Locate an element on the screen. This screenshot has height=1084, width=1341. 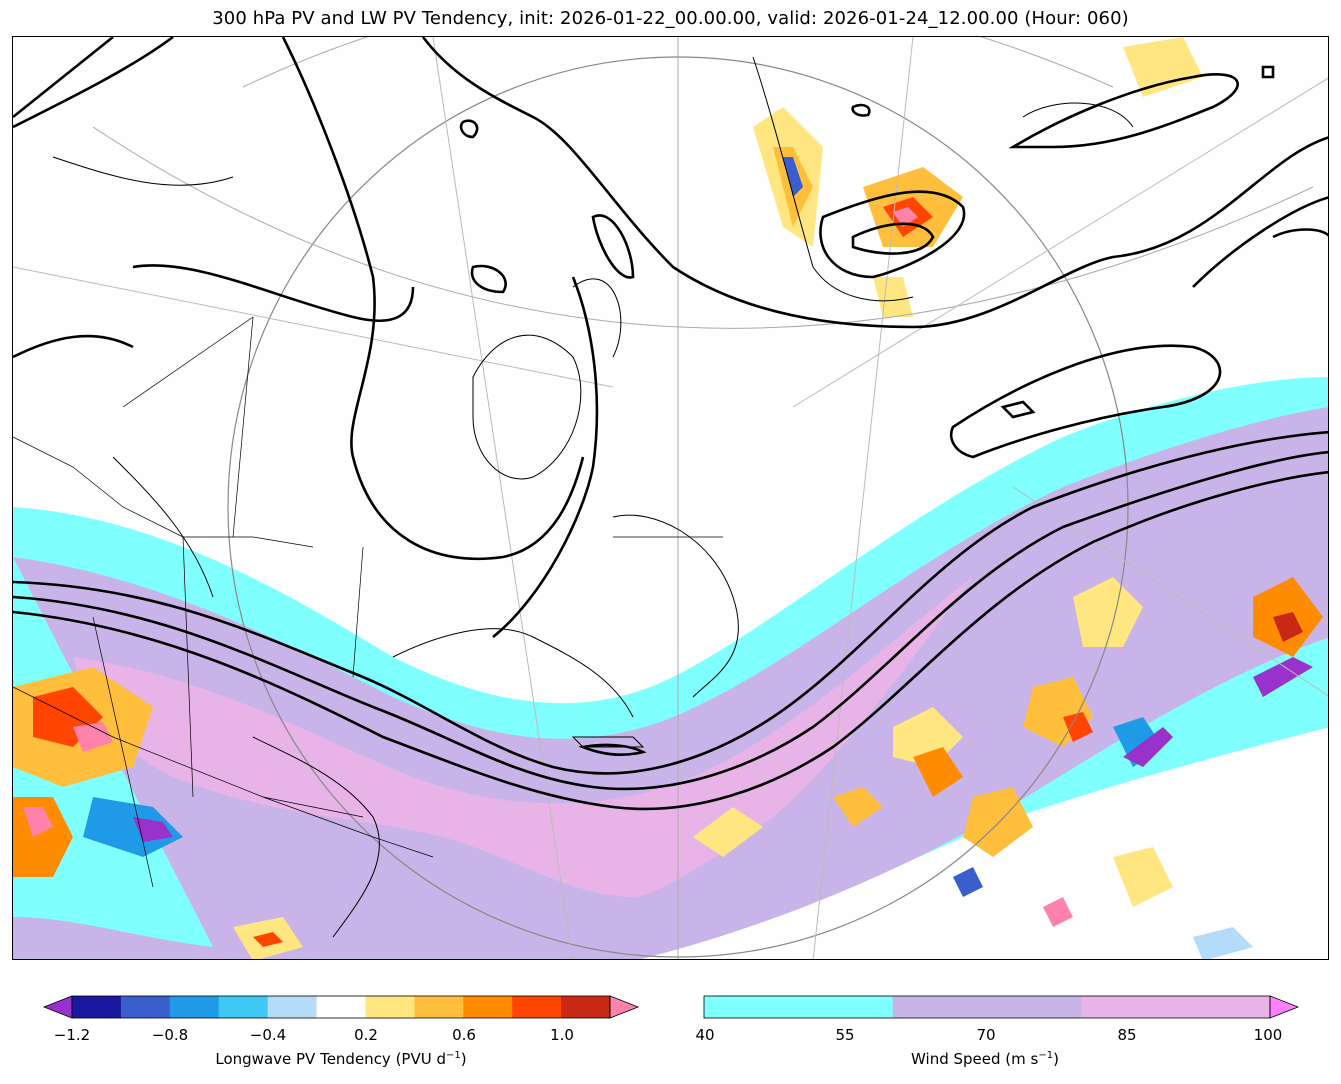
pv-tick-label: 0.2 is located at coordinates (366, 1035).